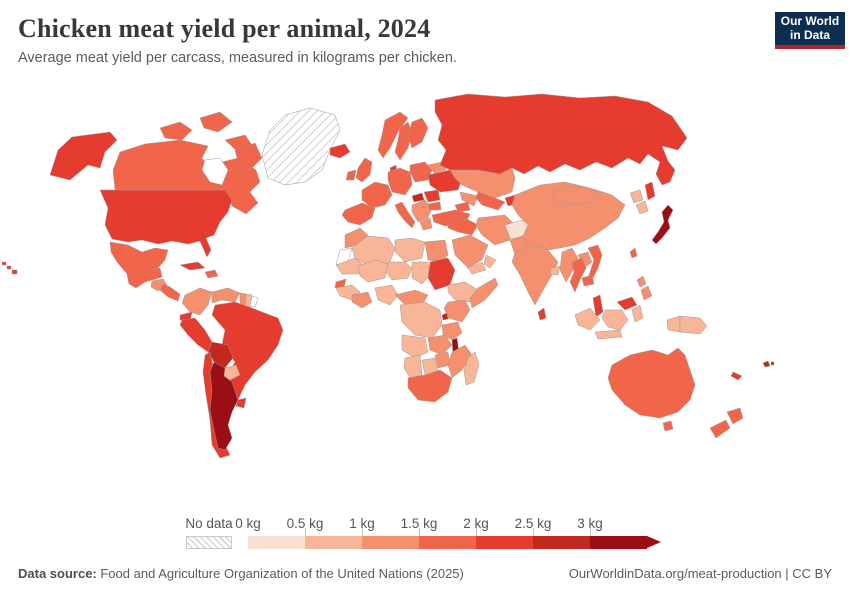 The width and height of the screenshot is (850, 600). What do you see at coordinates (386, 295) in the screenshot?
I see `map-country-nigeria` at bounding box center [386, 295].